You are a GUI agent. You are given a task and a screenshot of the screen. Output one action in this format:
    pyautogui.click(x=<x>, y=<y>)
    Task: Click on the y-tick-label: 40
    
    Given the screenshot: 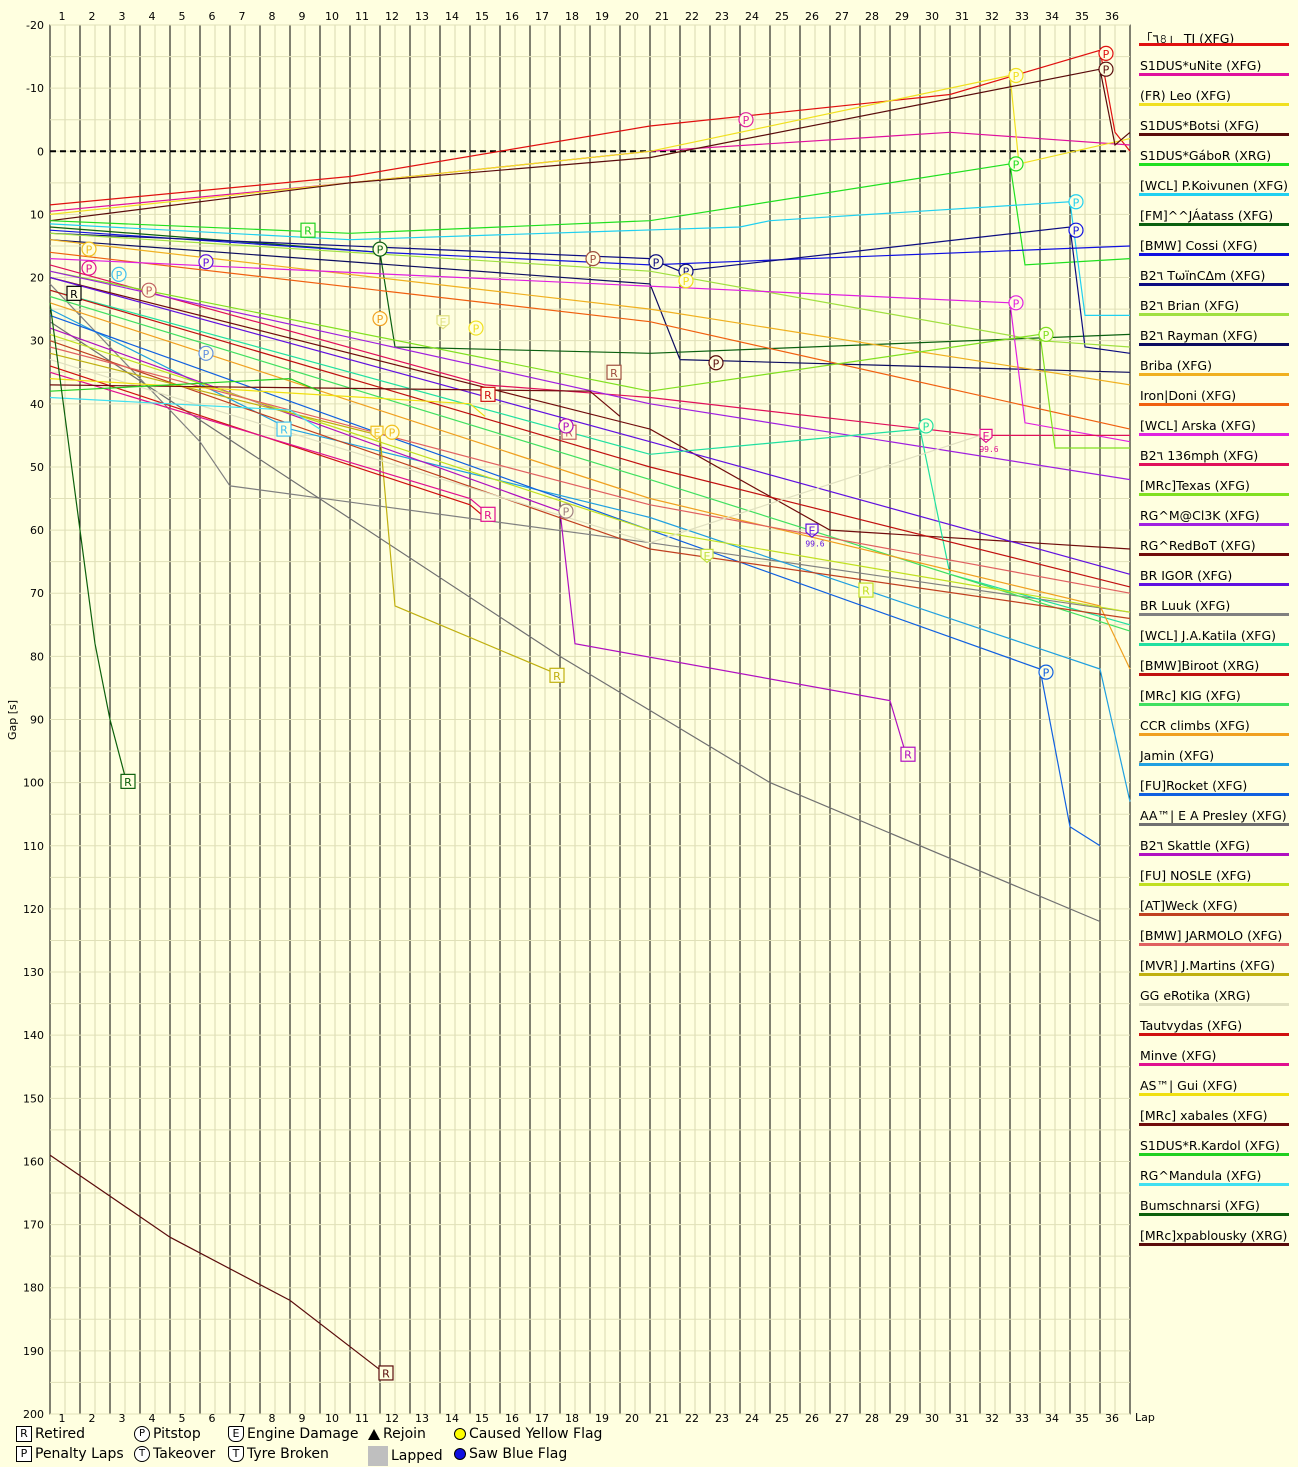 What is the action you would take?
    pyautogui.click(x=37, y=404)
    